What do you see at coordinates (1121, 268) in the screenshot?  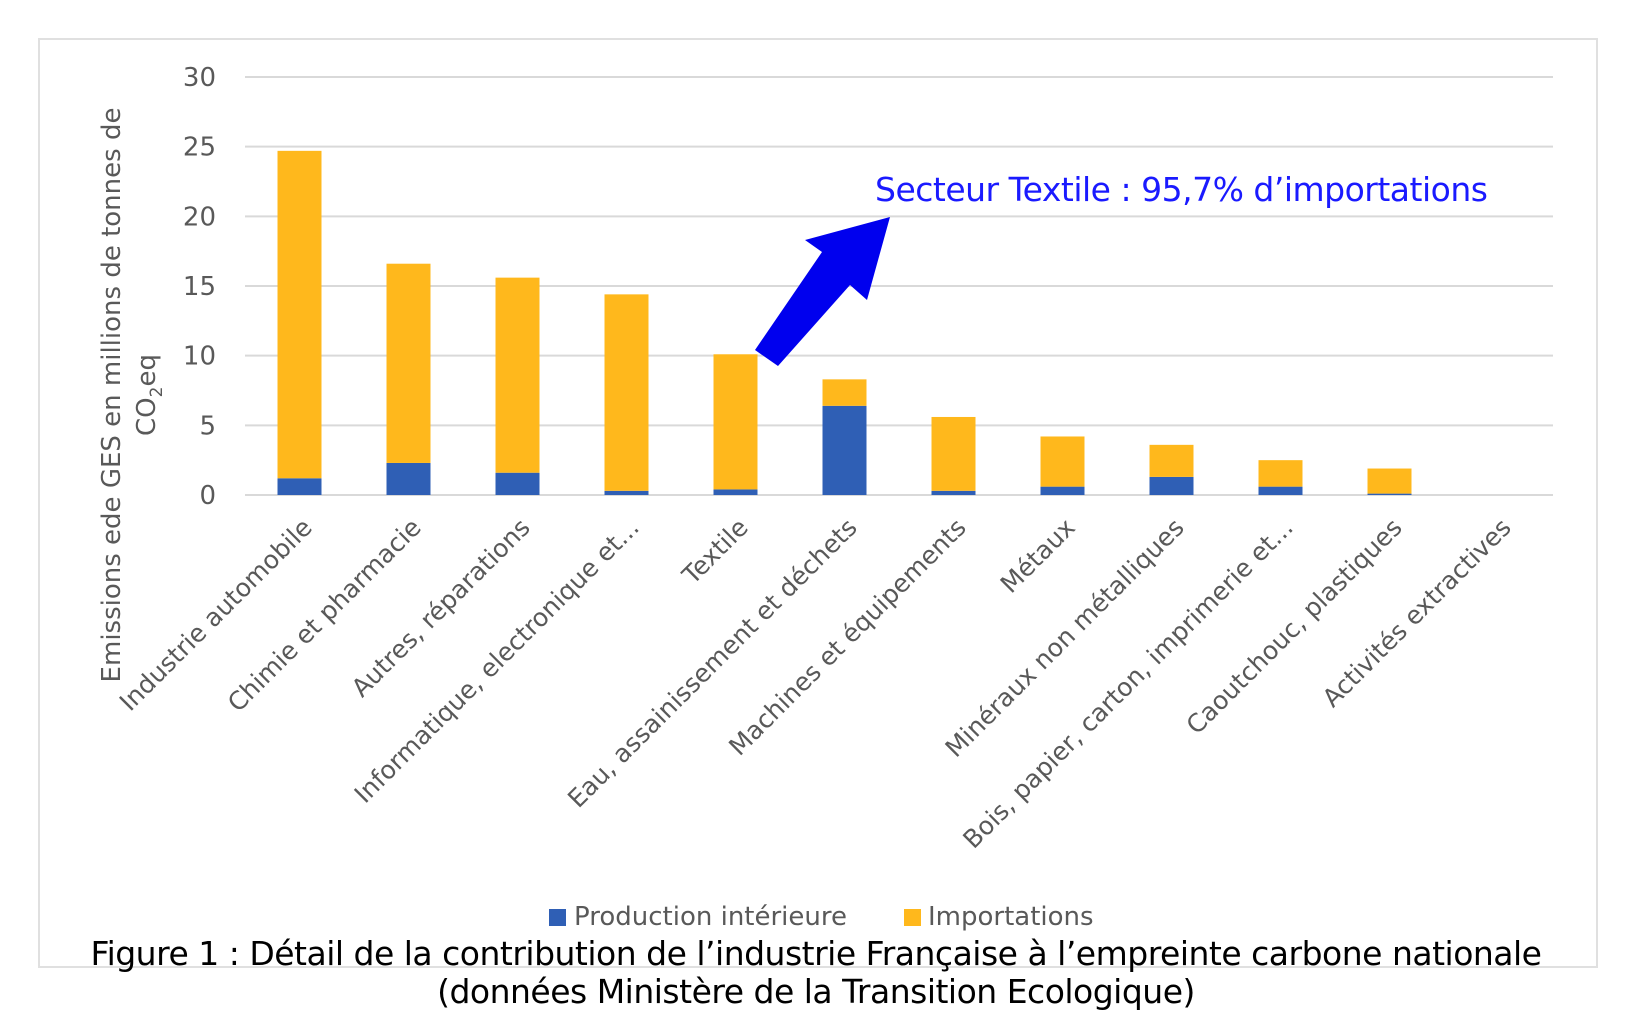 I see `annotation: Secteur Textile : 95,7% d’importations` at bounding box center [1121, 268].